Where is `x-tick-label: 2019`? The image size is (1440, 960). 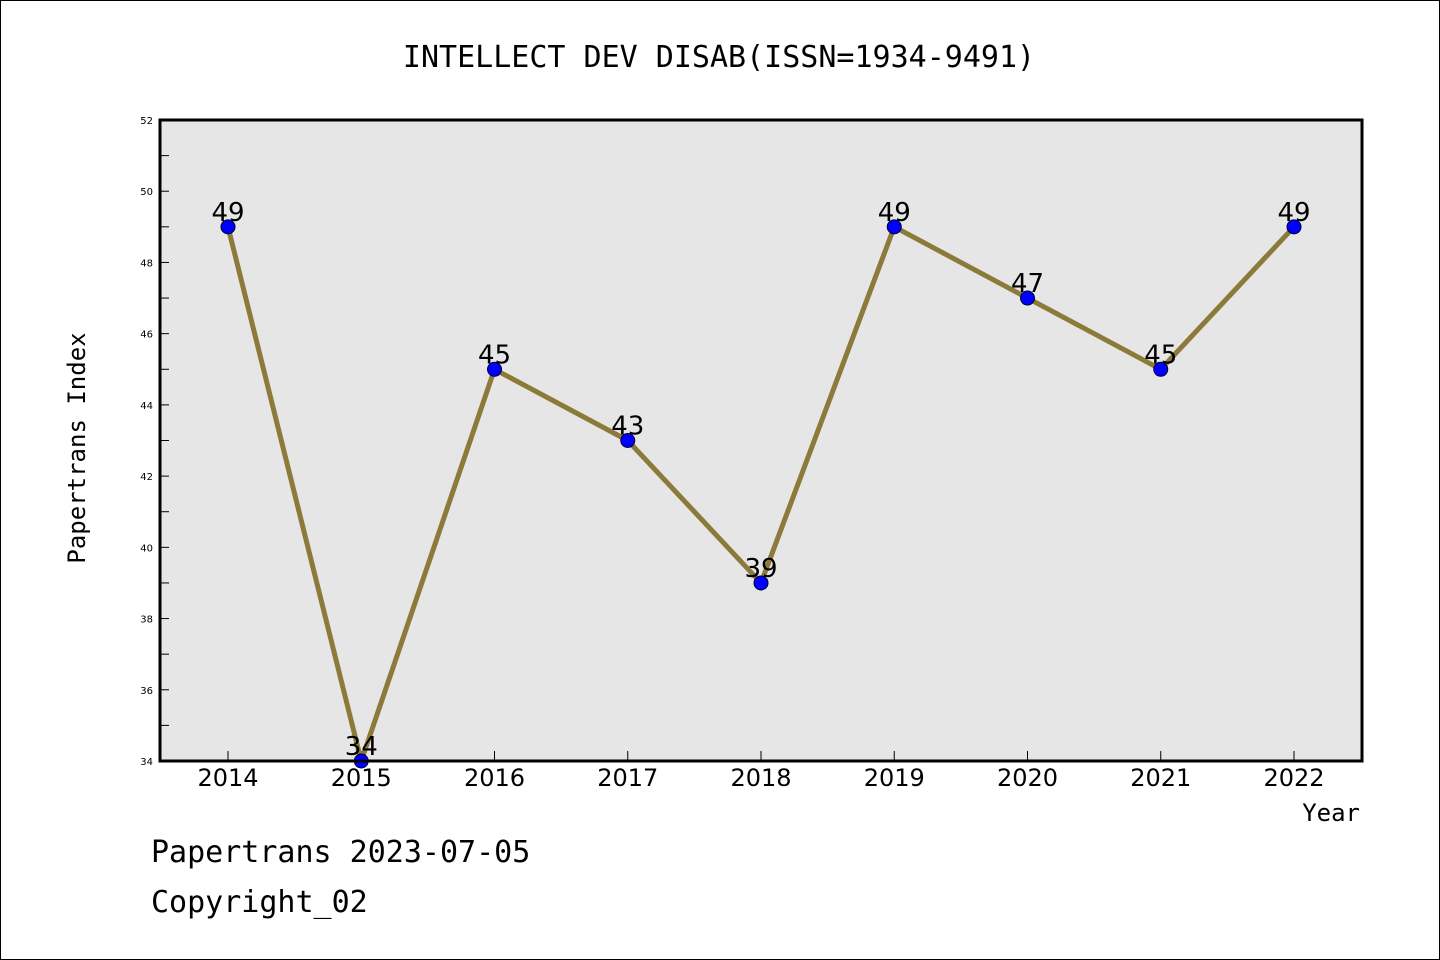 x-tick-label: 2019 is located at coordinates (894, 778).